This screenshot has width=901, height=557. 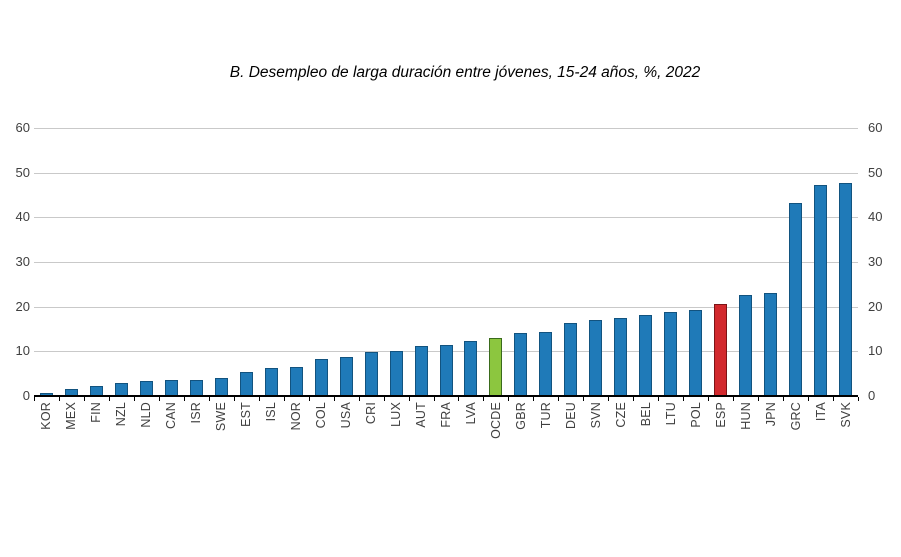 I want to click on x-label-ISR: ISR, so click(x=196, y=413).